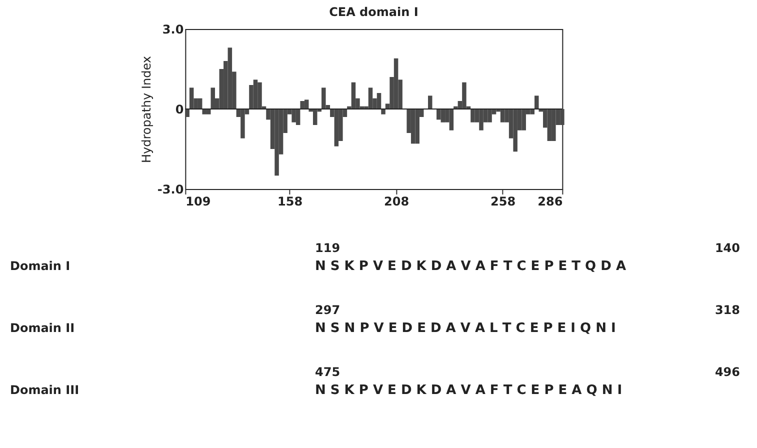  What do you see at coordinates (727, 248) in the screenshot?
I see `text: 140` at bounding box center [727, 248].